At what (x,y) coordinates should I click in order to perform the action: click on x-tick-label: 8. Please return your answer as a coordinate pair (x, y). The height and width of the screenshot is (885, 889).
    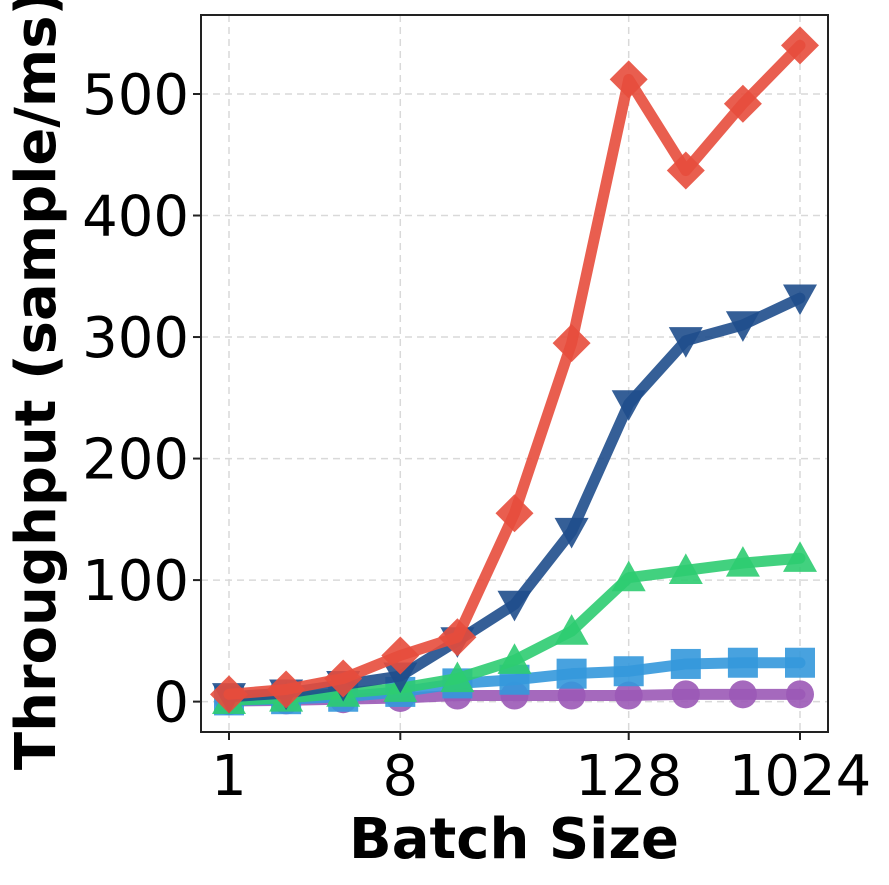
    Looking at the image, I should click on (400, 776).